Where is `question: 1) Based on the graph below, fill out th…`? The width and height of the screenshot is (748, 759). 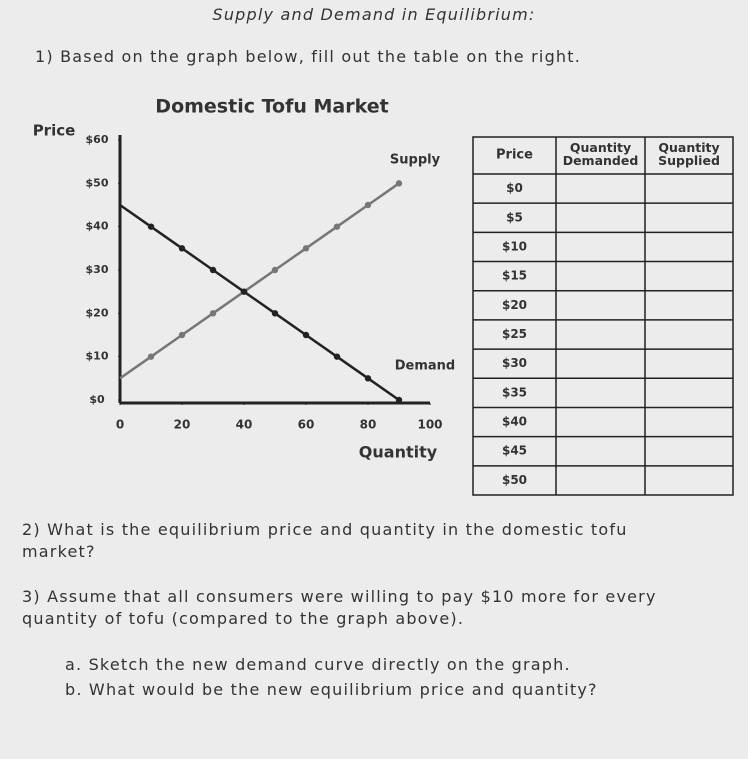 question: 1) Based on the graph below, fill out th… is located at coordinates (308, 56).